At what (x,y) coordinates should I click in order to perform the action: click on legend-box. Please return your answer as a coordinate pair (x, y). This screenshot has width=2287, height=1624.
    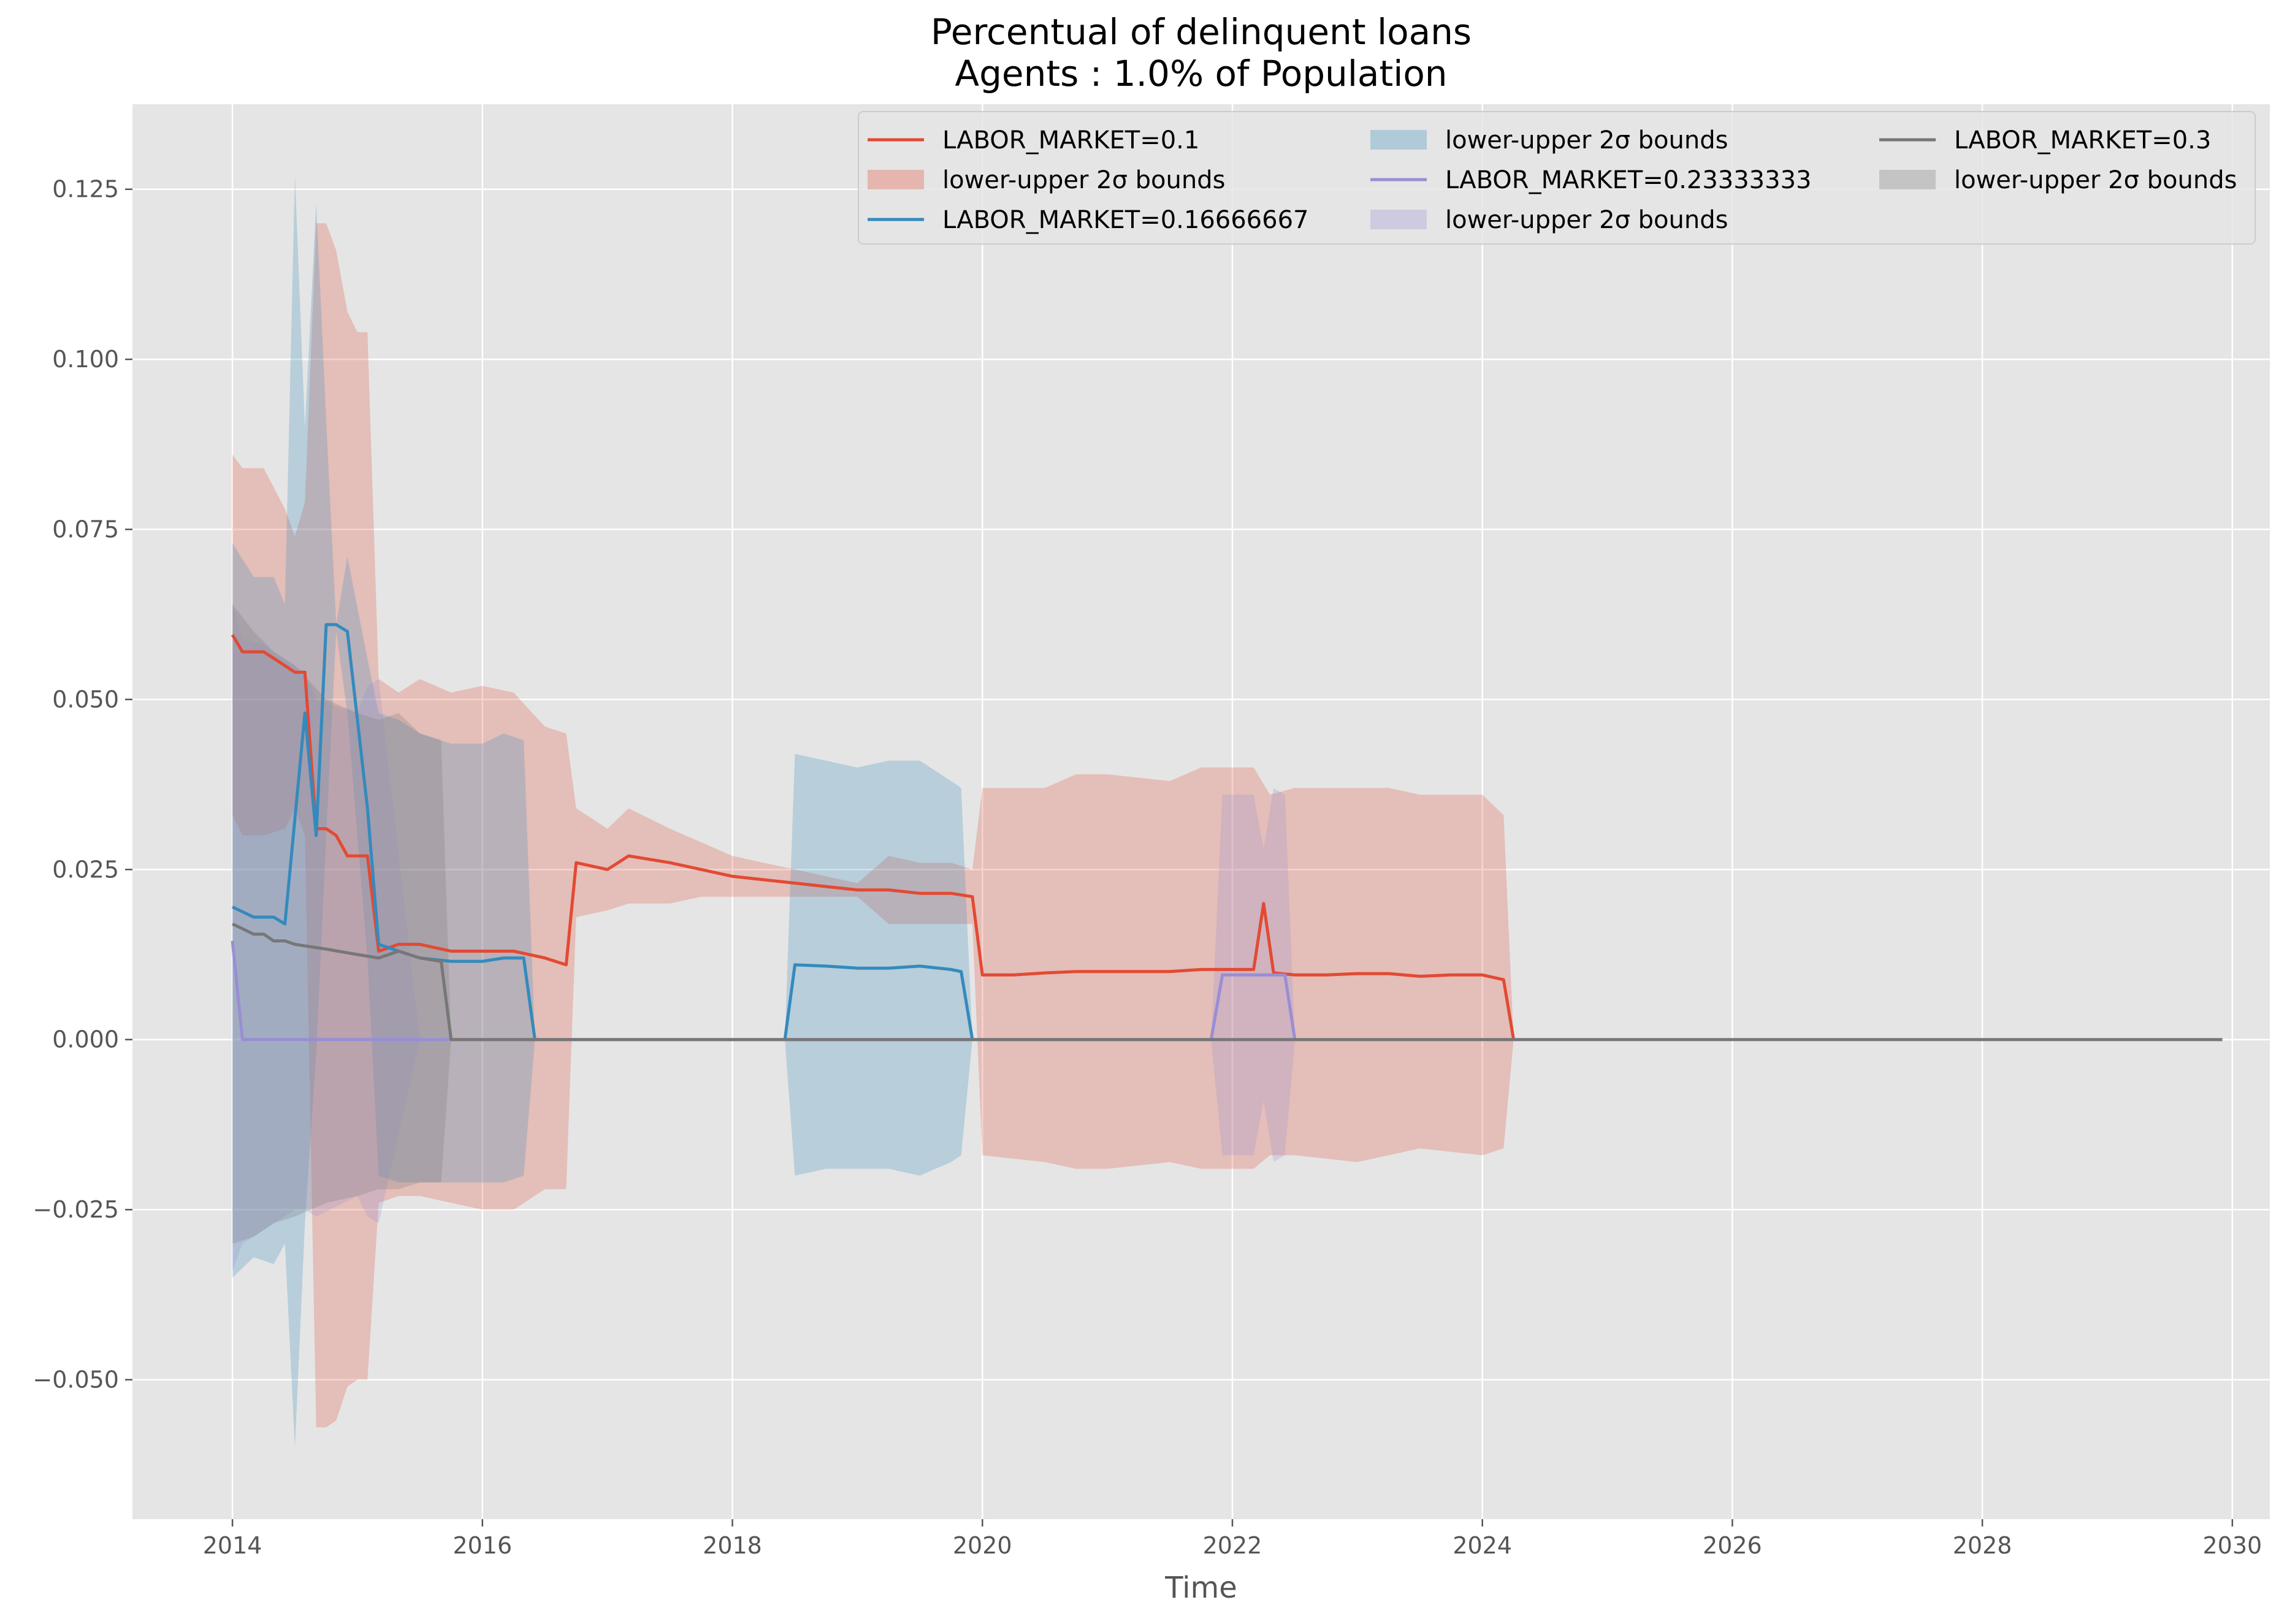
    Looking at the image, I should click on (1557, 178).